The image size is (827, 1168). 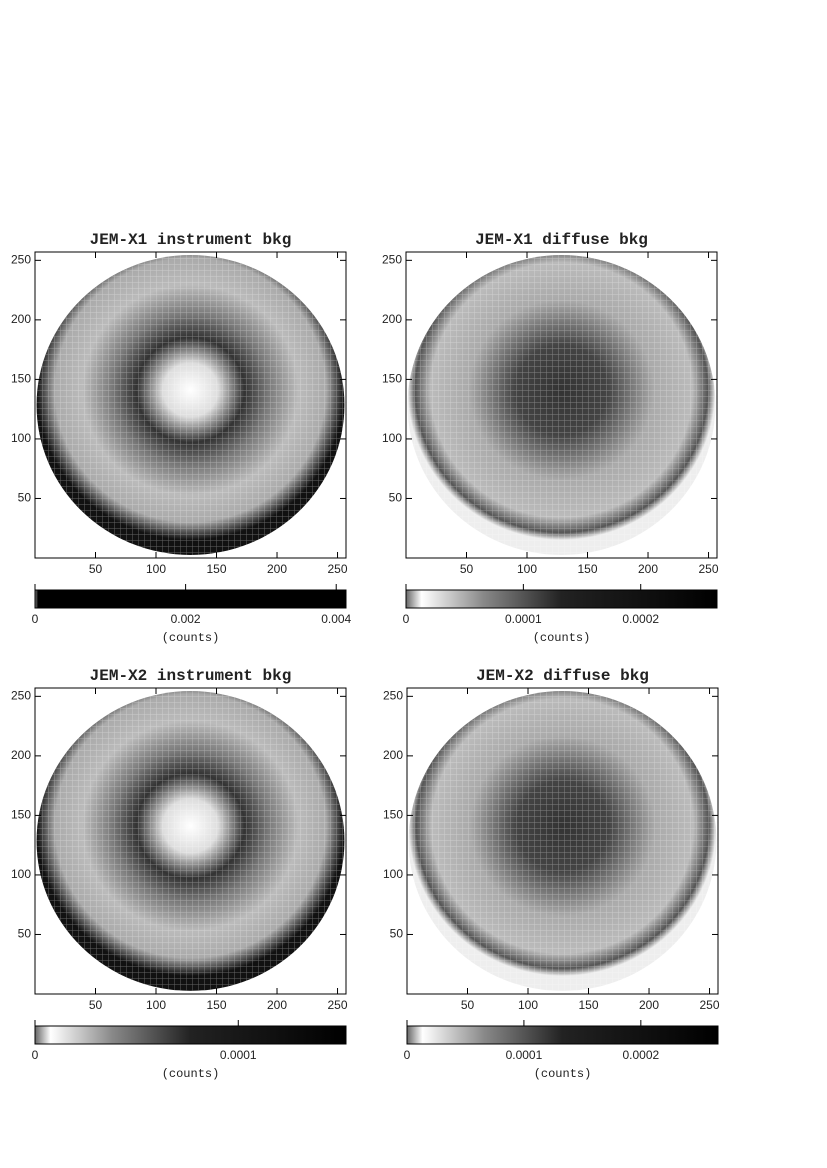 I want to click on panel-title: JEM-X2 instrument bkg, so click(x=191, y=676).